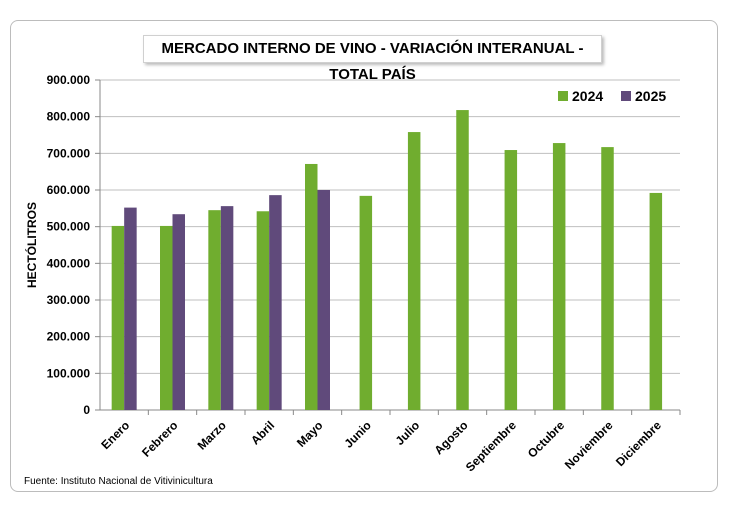 This screenshot has height=507, width=730. Describe the element at coordinates (159, 438) in the screenshot. I see `x-tick-label: Febrero` at that location.